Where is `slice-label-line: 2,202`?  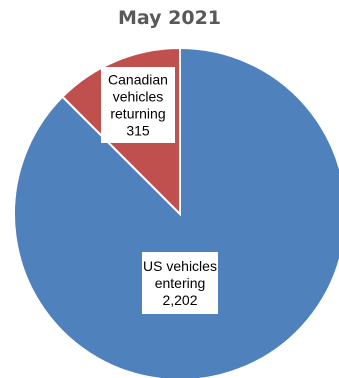
slice-label-line: 2,202 is located at coordinates (179, 300).